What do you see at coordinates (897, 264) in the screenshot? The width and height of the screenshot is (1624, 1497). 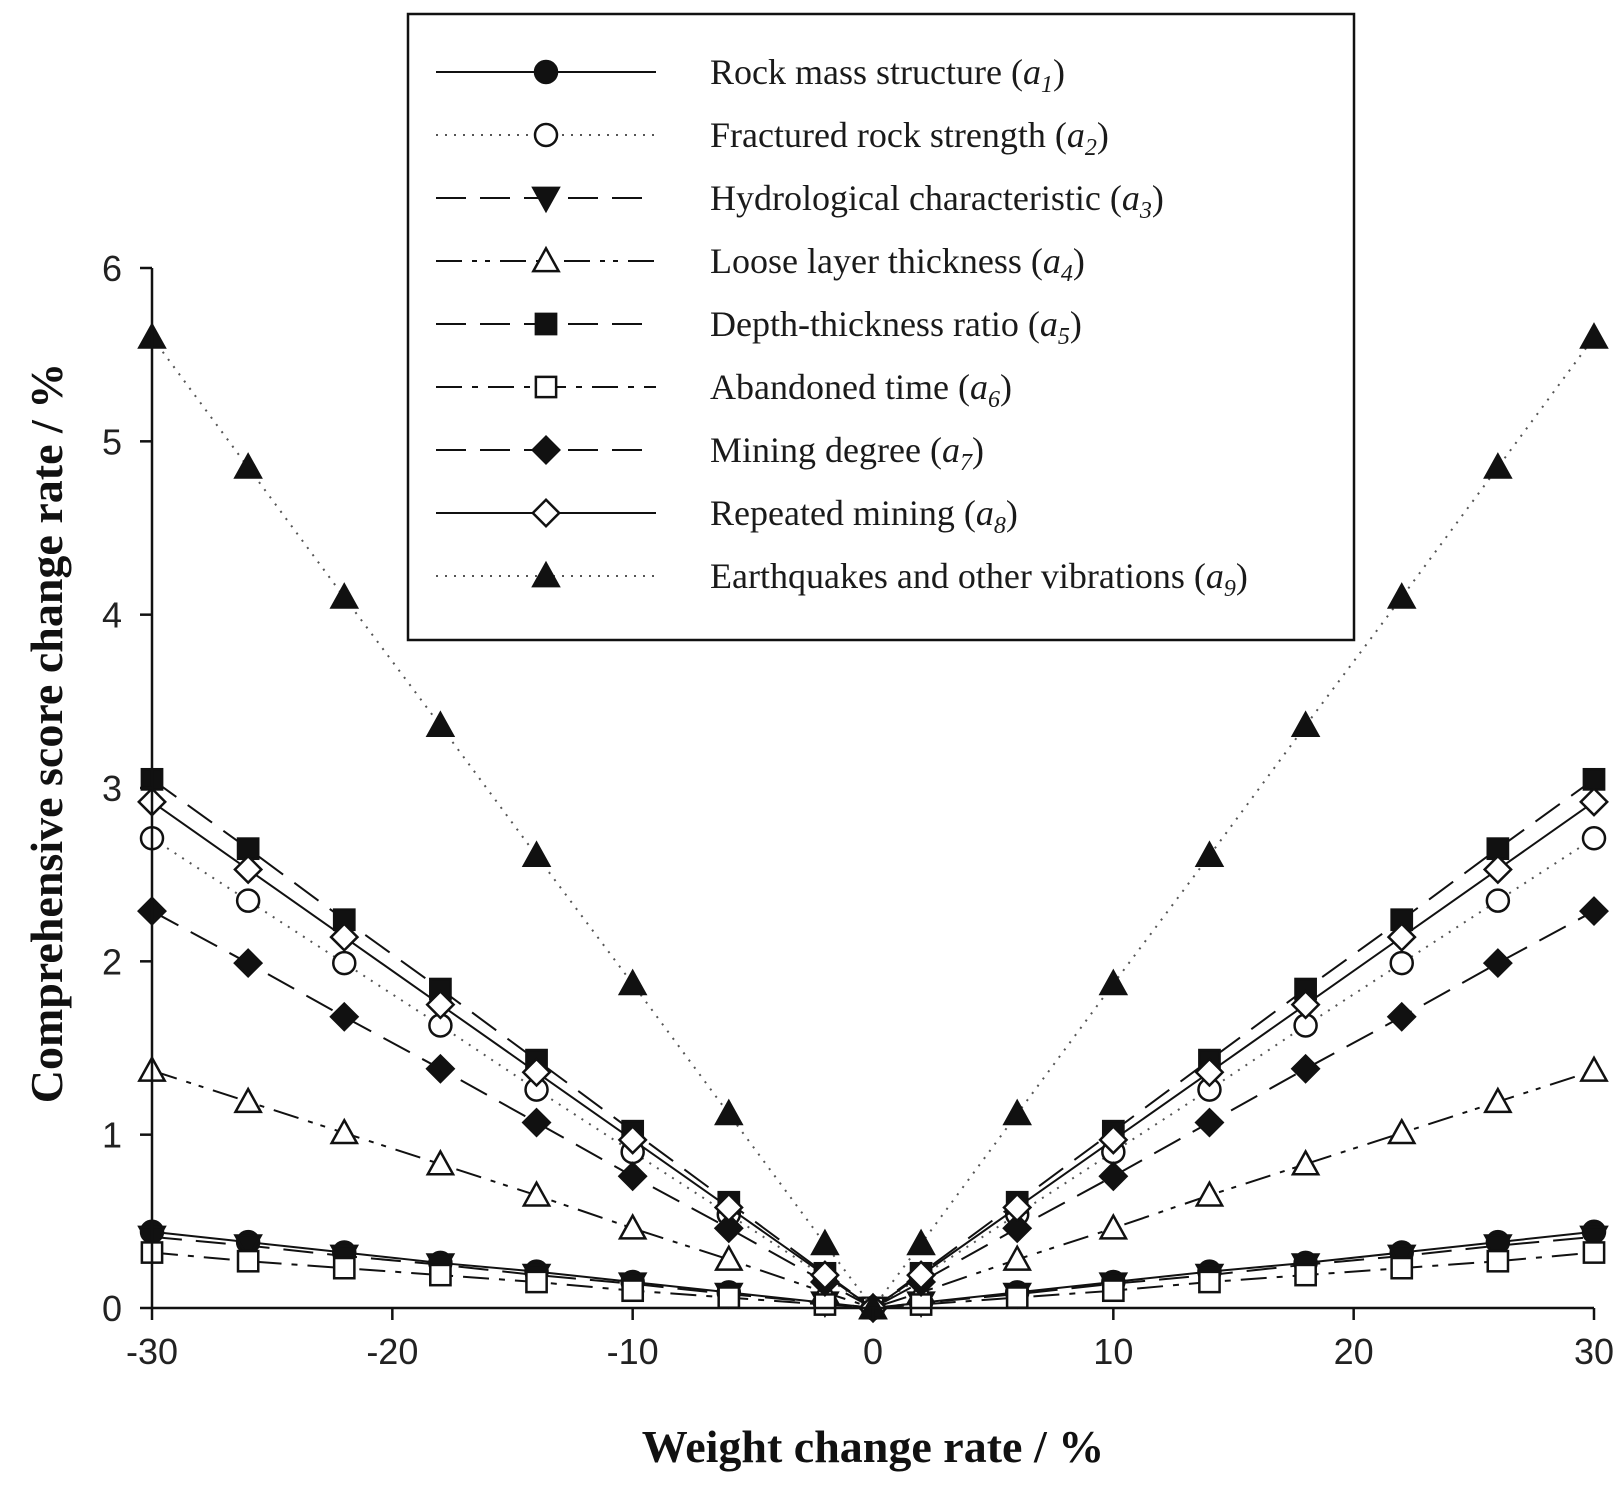 I see `legend-label: Loose layer thickness (a4)` at bounding box center [897, 264].